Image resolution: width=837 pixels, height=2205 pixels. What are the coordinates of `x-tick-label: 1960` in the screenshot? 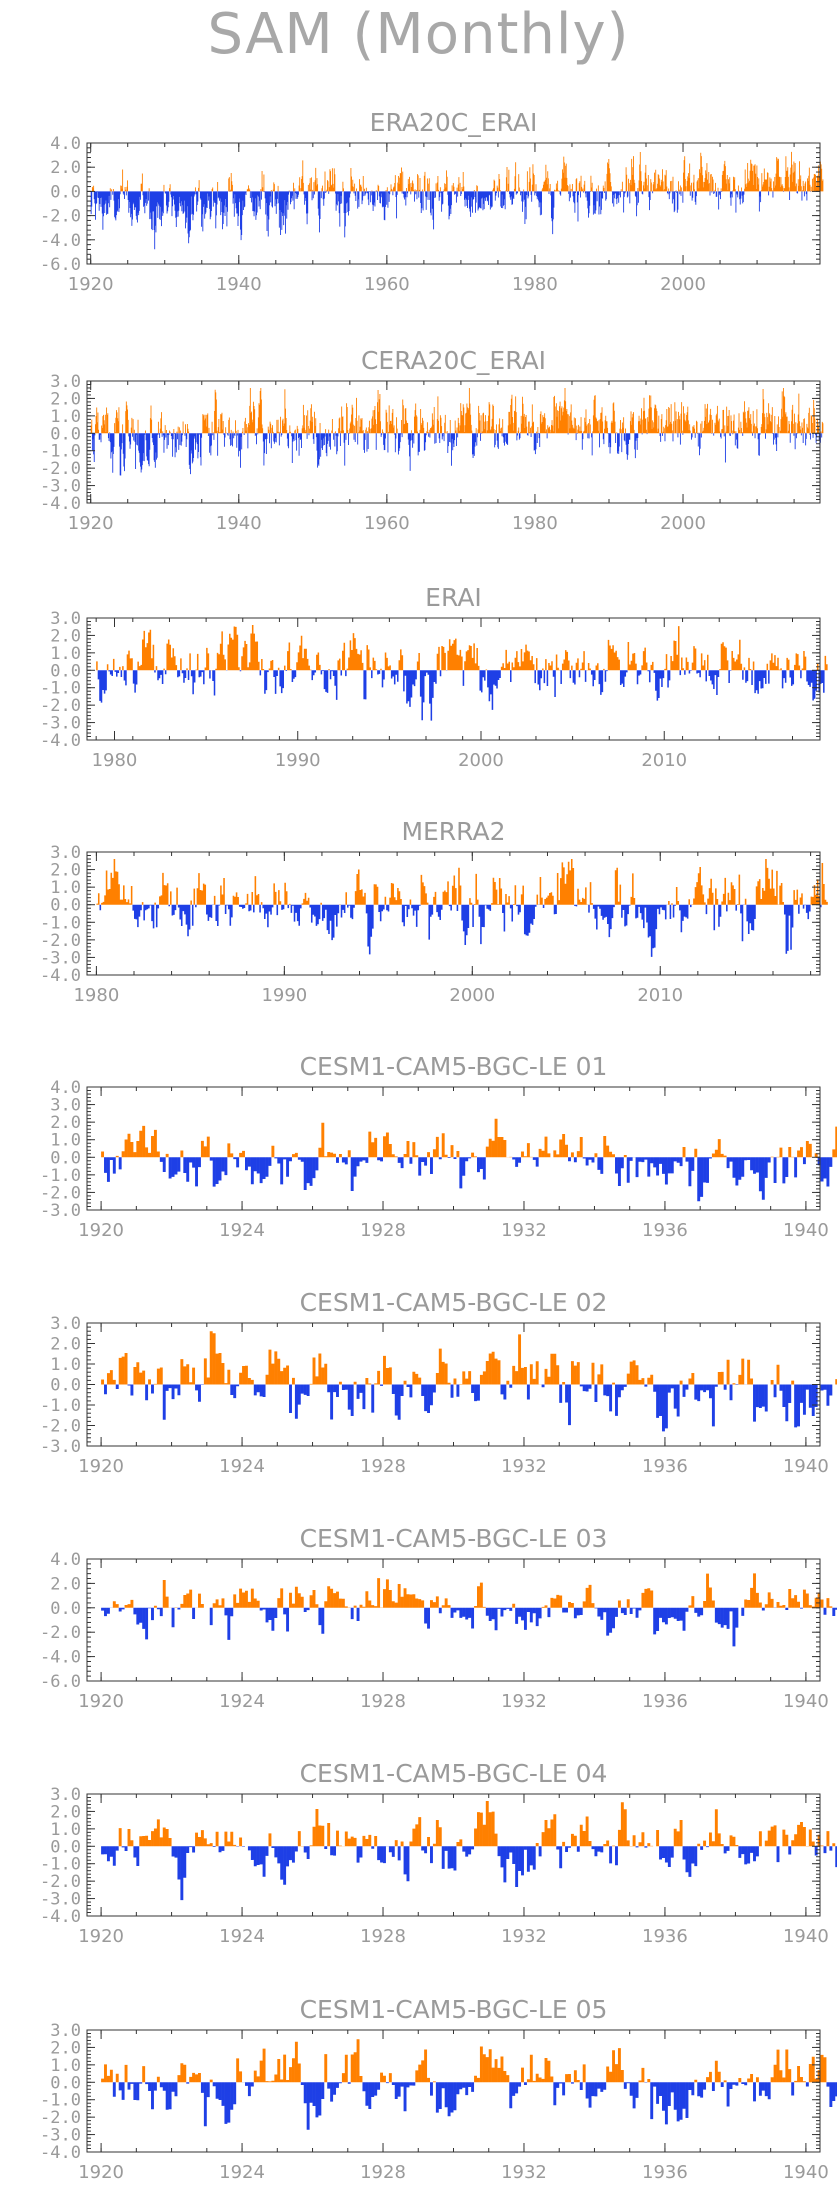 It's located at (387, 284).